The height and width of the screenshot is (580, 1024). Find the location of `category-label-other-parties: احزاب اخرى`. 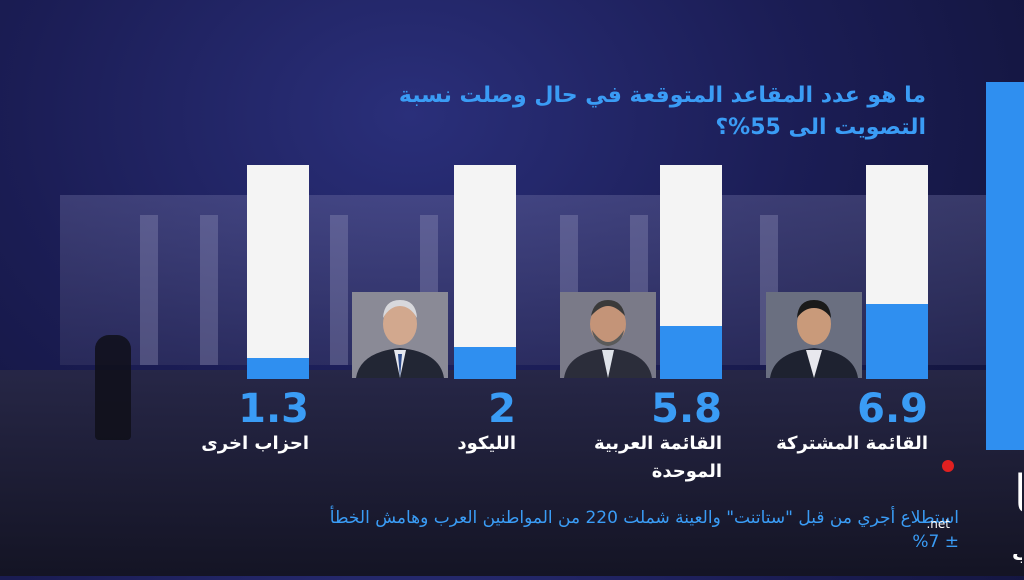

category-label-other-parties: احزاب اخرى is located at coordinates (255, 443).